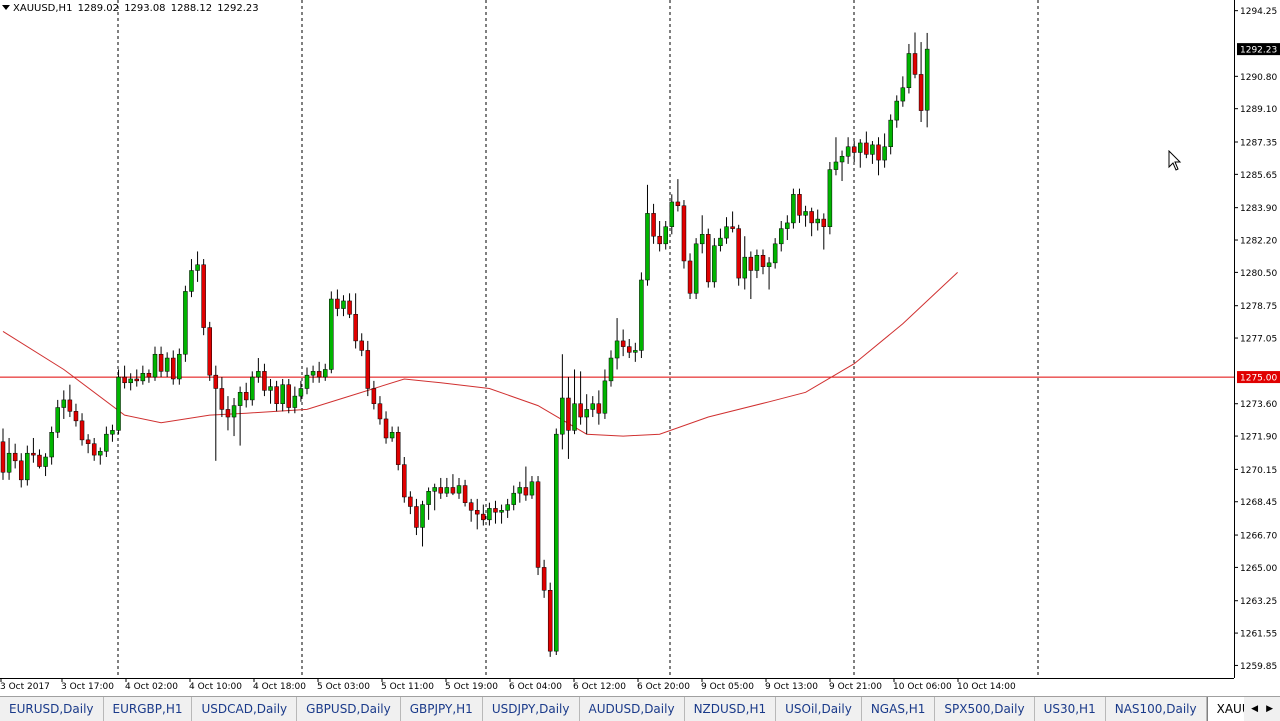  I want to click on tab-eurusd-daily: EURUSD,Daily, so click(52, 709).